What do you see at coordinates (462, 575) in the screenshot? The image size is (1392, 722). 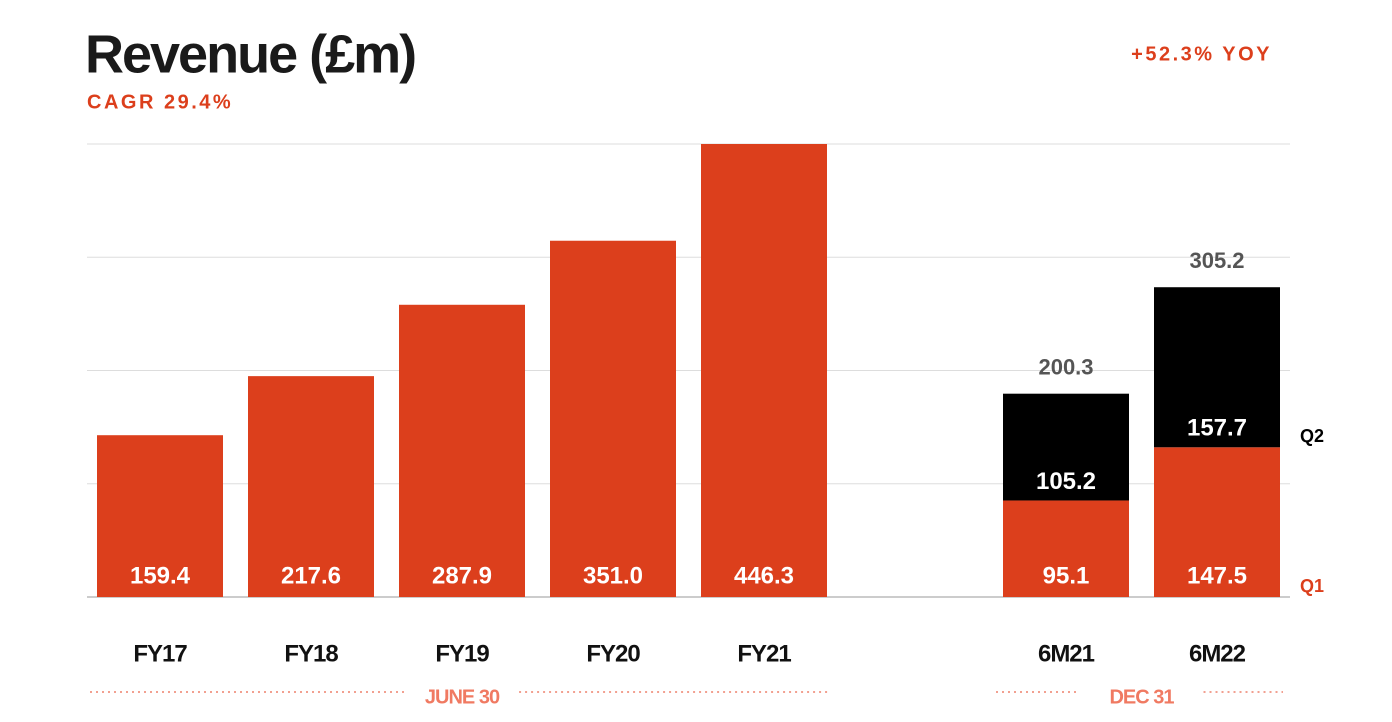 I see `value-label: 287.9` at bounding box center [462, 575].